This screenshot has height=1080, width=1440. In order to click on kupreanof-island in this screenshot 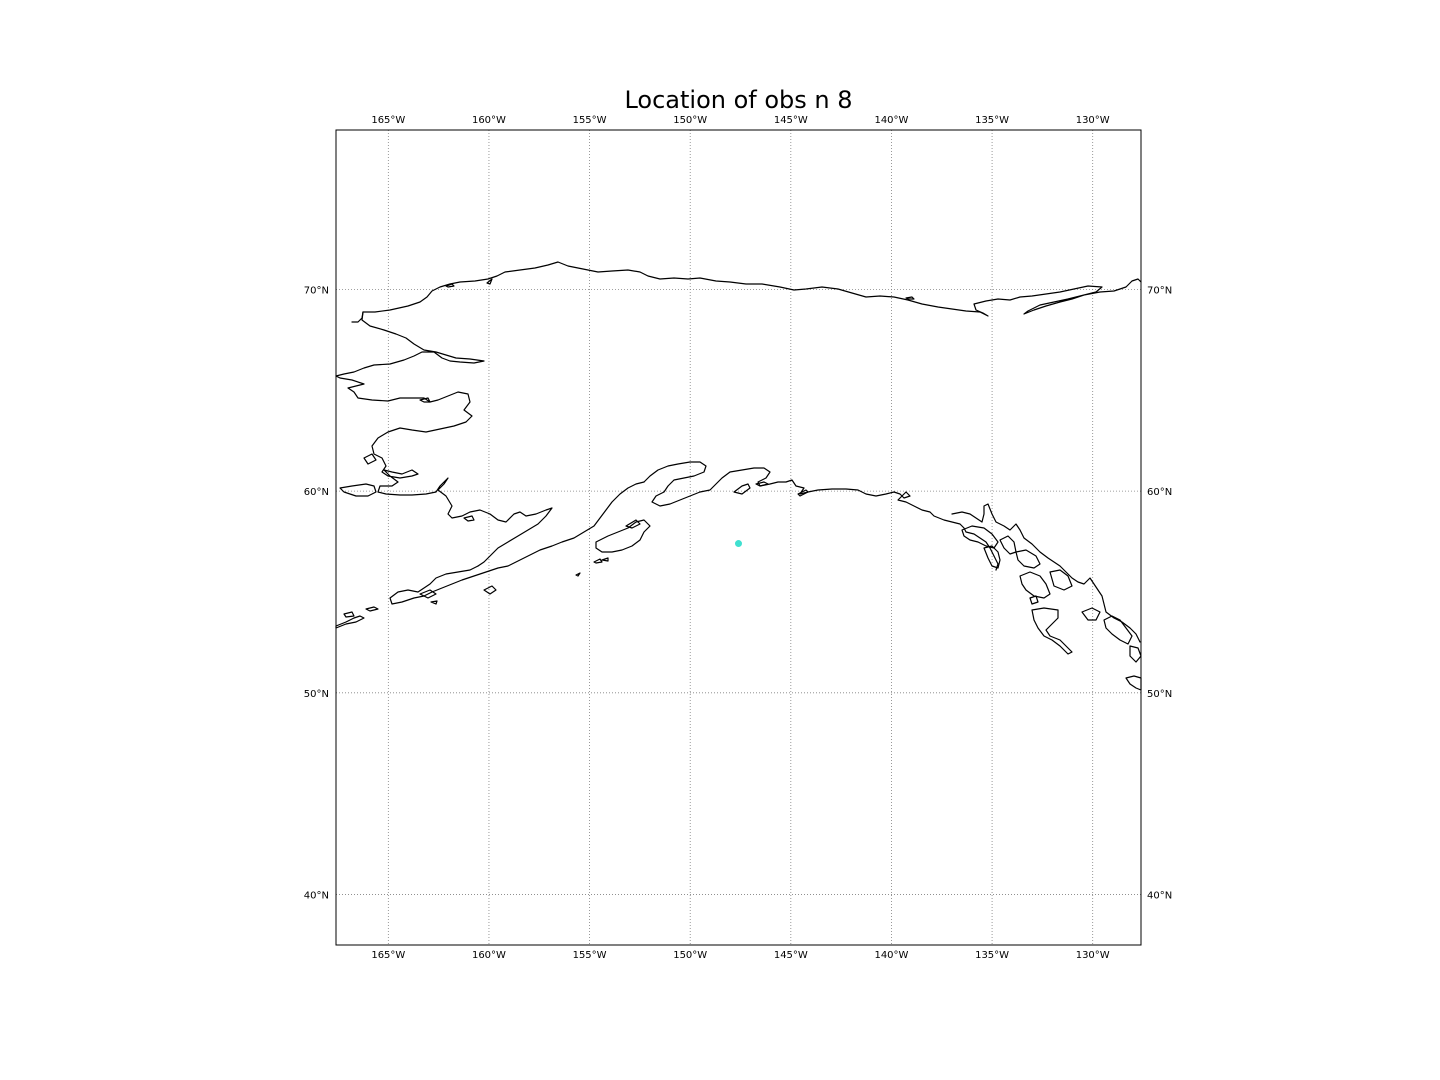, I will do `click(1028, 559)`.